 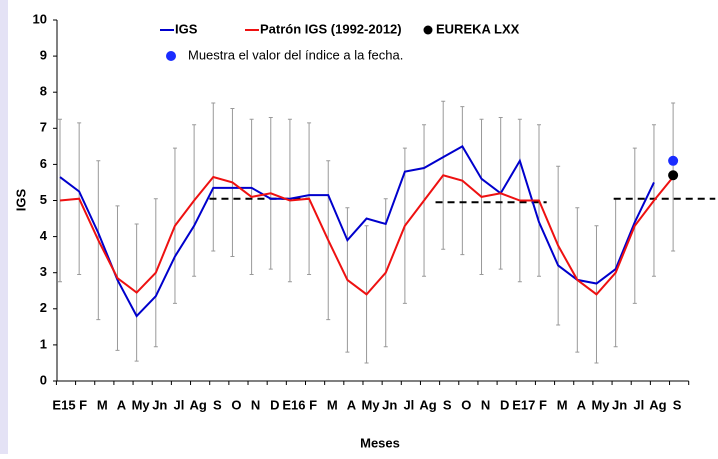 I want to click on y-tick-label: 5, so click(x=43, y=199).